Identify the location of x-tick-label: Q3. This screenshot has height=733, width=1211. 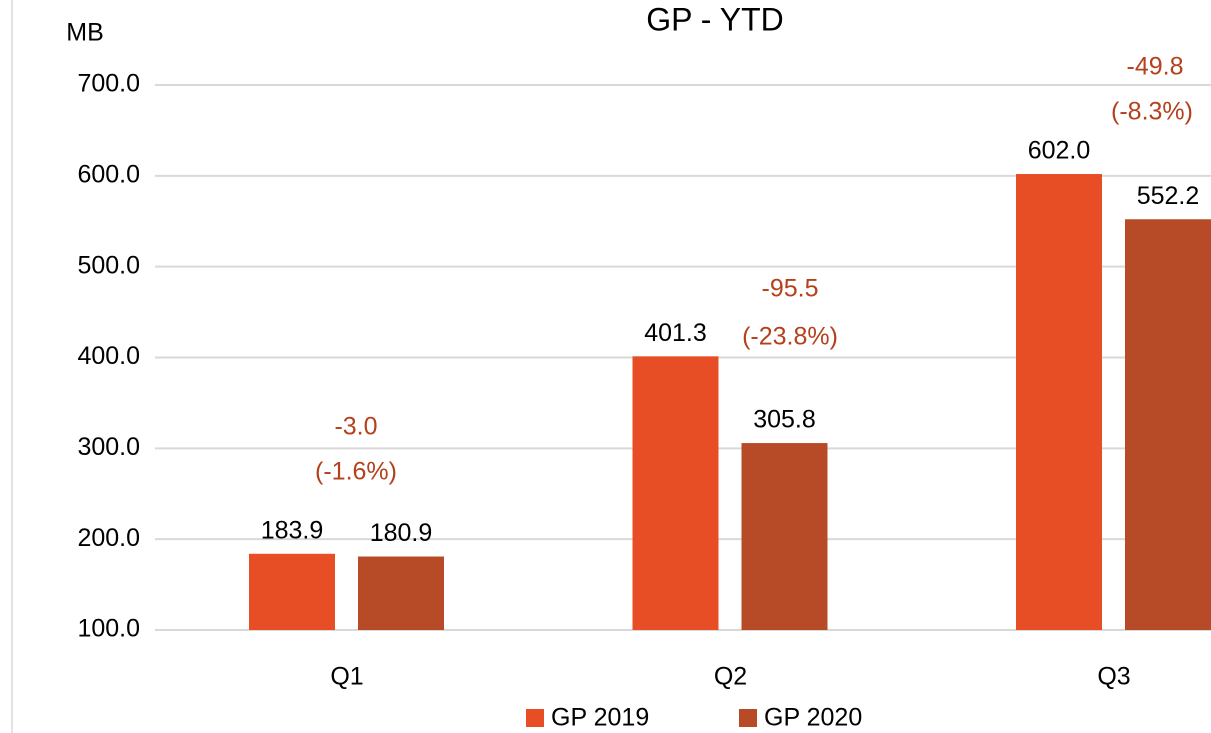
(1113, 677).